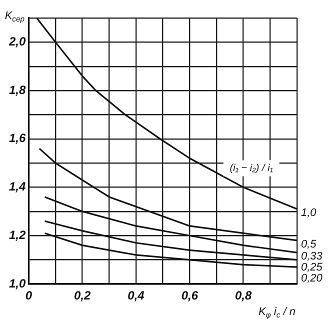  What do you see at coordinates (309, 213) in the screenshot?
I see `series-label: 1,0` at bounding box center [309, 213].